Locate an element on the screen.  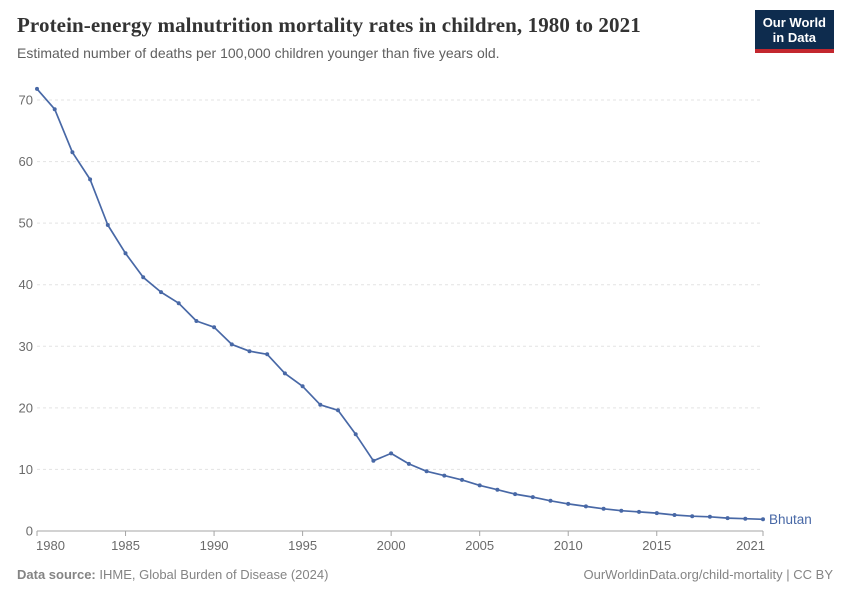
data-point-2008 is located at coordinates (532, 497).